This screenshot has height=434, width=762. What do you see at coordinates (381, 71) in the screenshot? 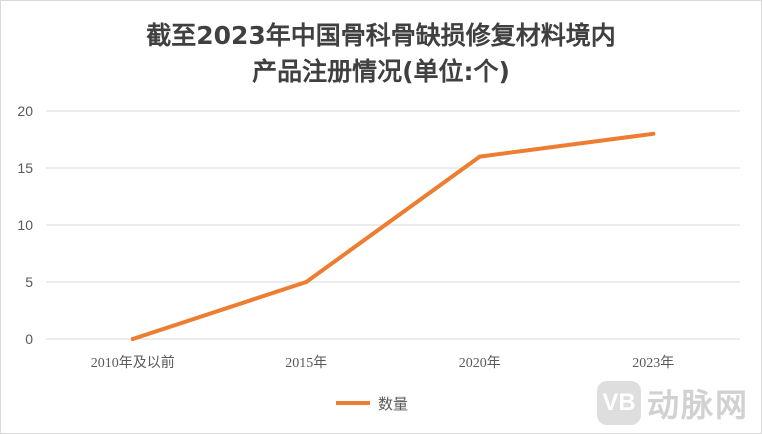
I see `chart-title-line-2: 产品注册情况(单位:个)` at bounding box center [381, 71].